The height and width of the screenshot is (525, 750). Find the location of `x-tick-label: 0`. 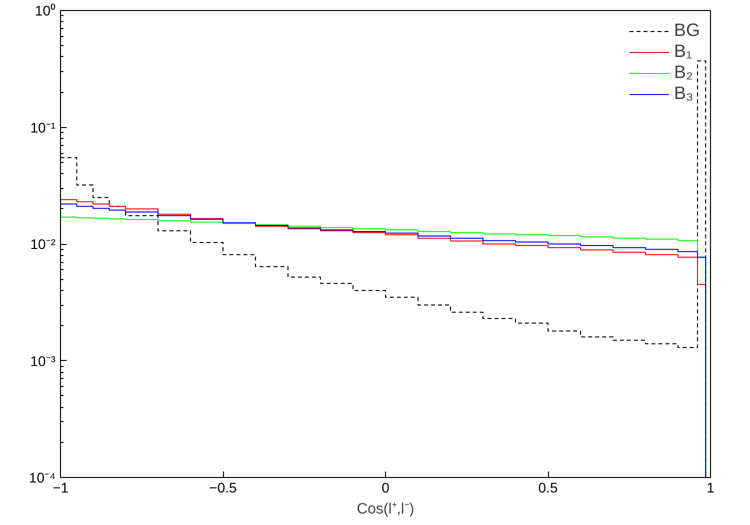

x-tick-label: 0 is located at coordinates (386, 488).